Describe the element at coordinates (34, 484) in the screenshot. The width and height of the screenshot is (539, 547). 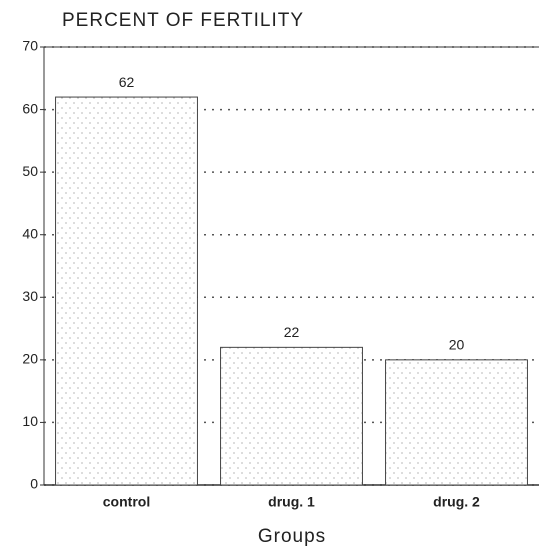
I see `y-tick-label: 0` at that location.